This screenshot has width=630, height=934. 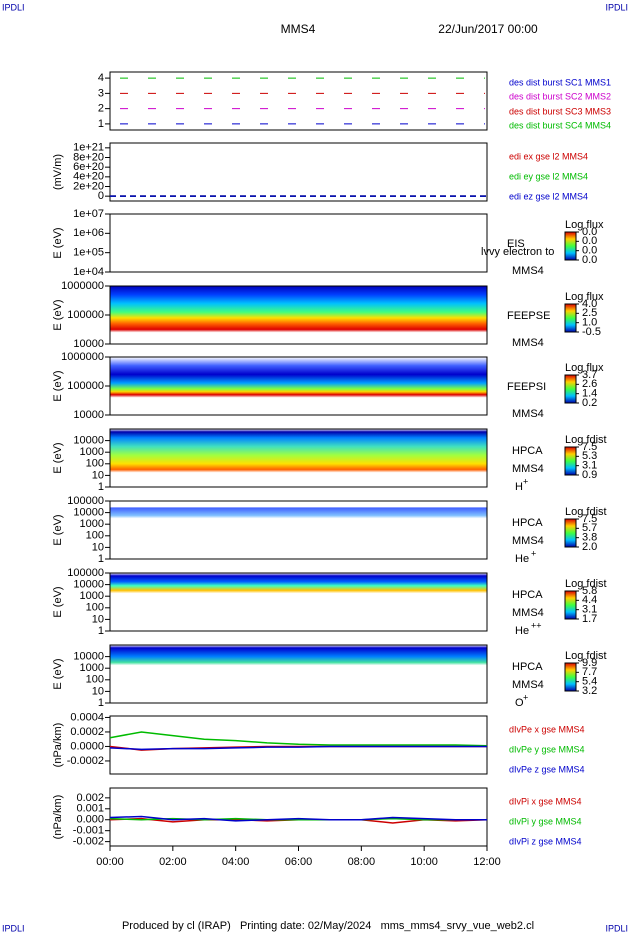 What do you see at coordinates (547, 749) in the screenshot?
I see `legend-entry: dIvPe y gse MMS4` at bounding box center [547, 749].